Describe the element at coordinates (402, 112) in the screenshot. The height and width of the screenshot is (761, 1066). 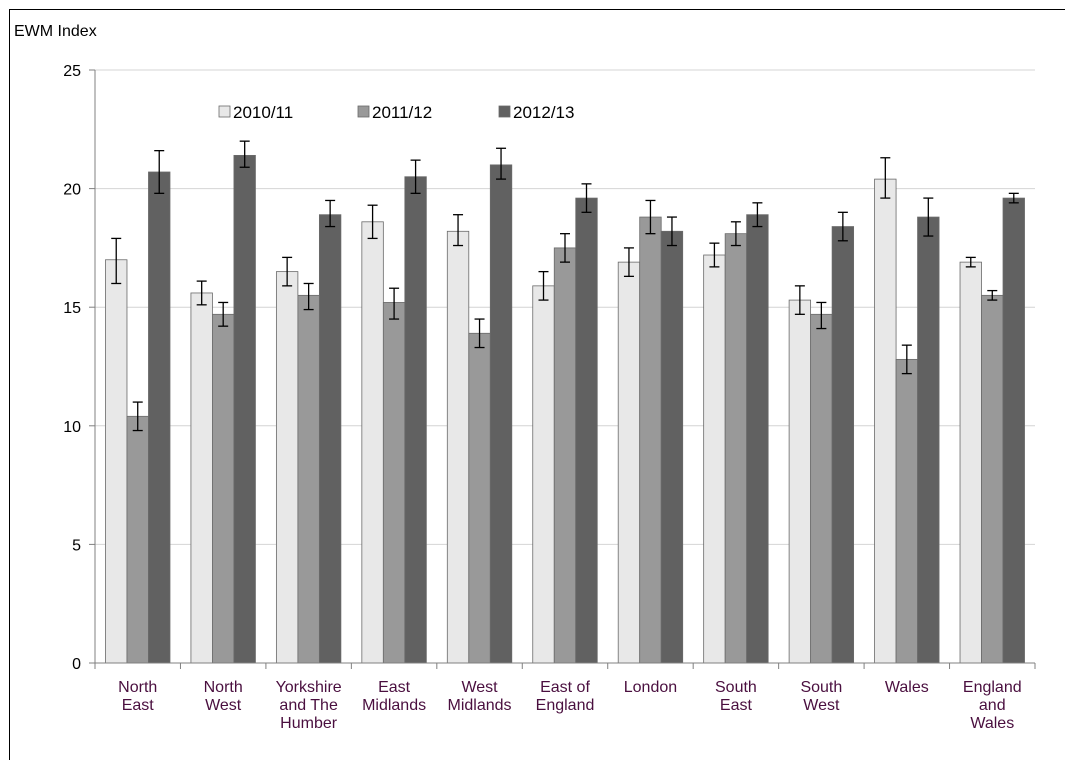
I see `legend-label: 2011/12` at that location.